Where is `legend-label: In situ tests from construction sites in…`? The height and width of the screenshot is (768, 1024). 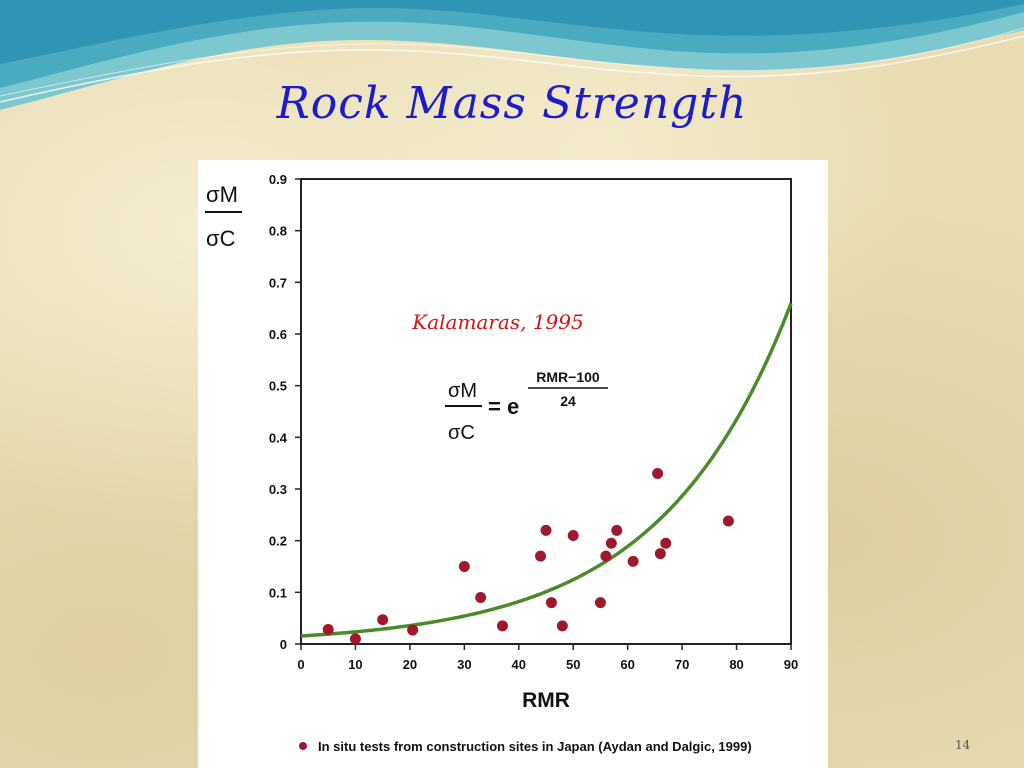 legend-label: In situ tests from construction sites in… is located at coordinates (535, 746).